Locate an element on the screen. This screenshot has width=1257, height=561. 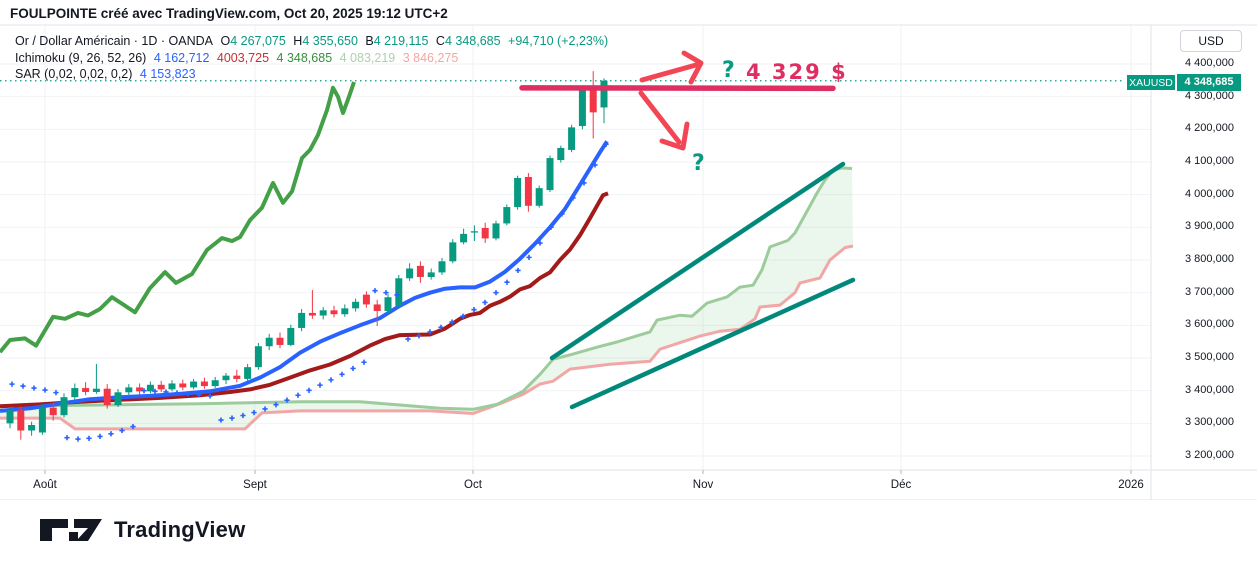
time-tick-label: Août is located at coordinates (45, 485).